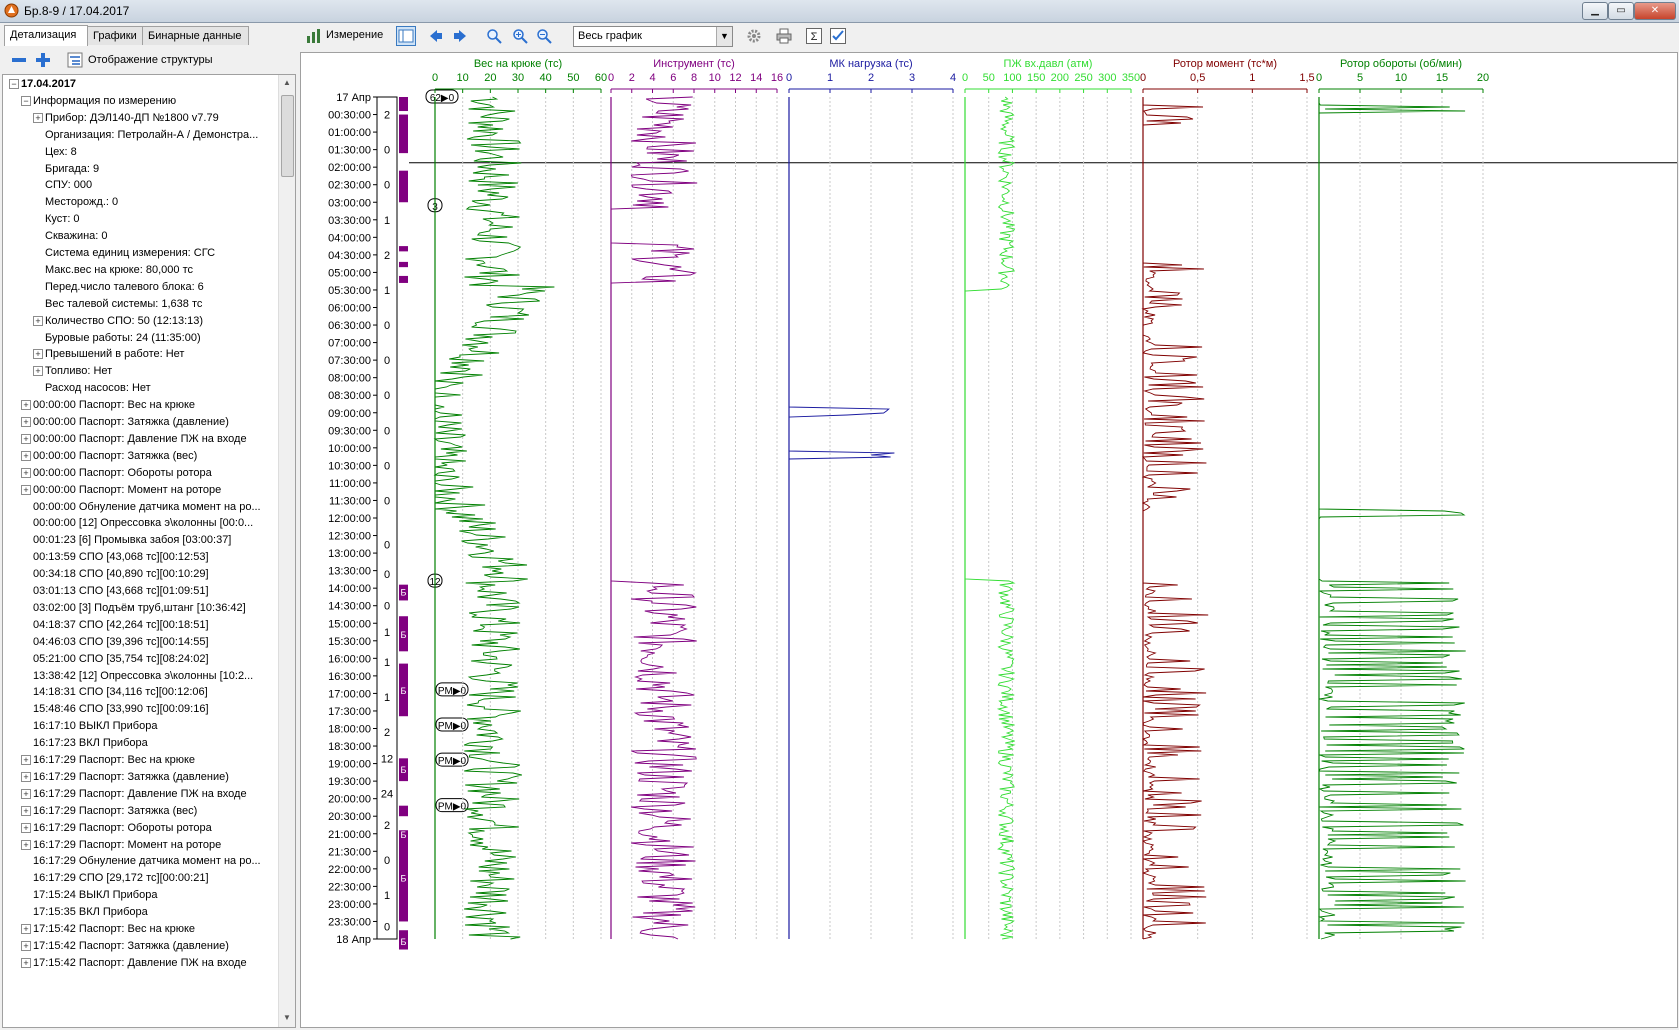 Image resolution: width=1679 pixels, height=1030 pixels. Describe the element at coordinates (1655, 11) in the screenshot. I see `close-button: ✕` at that location.